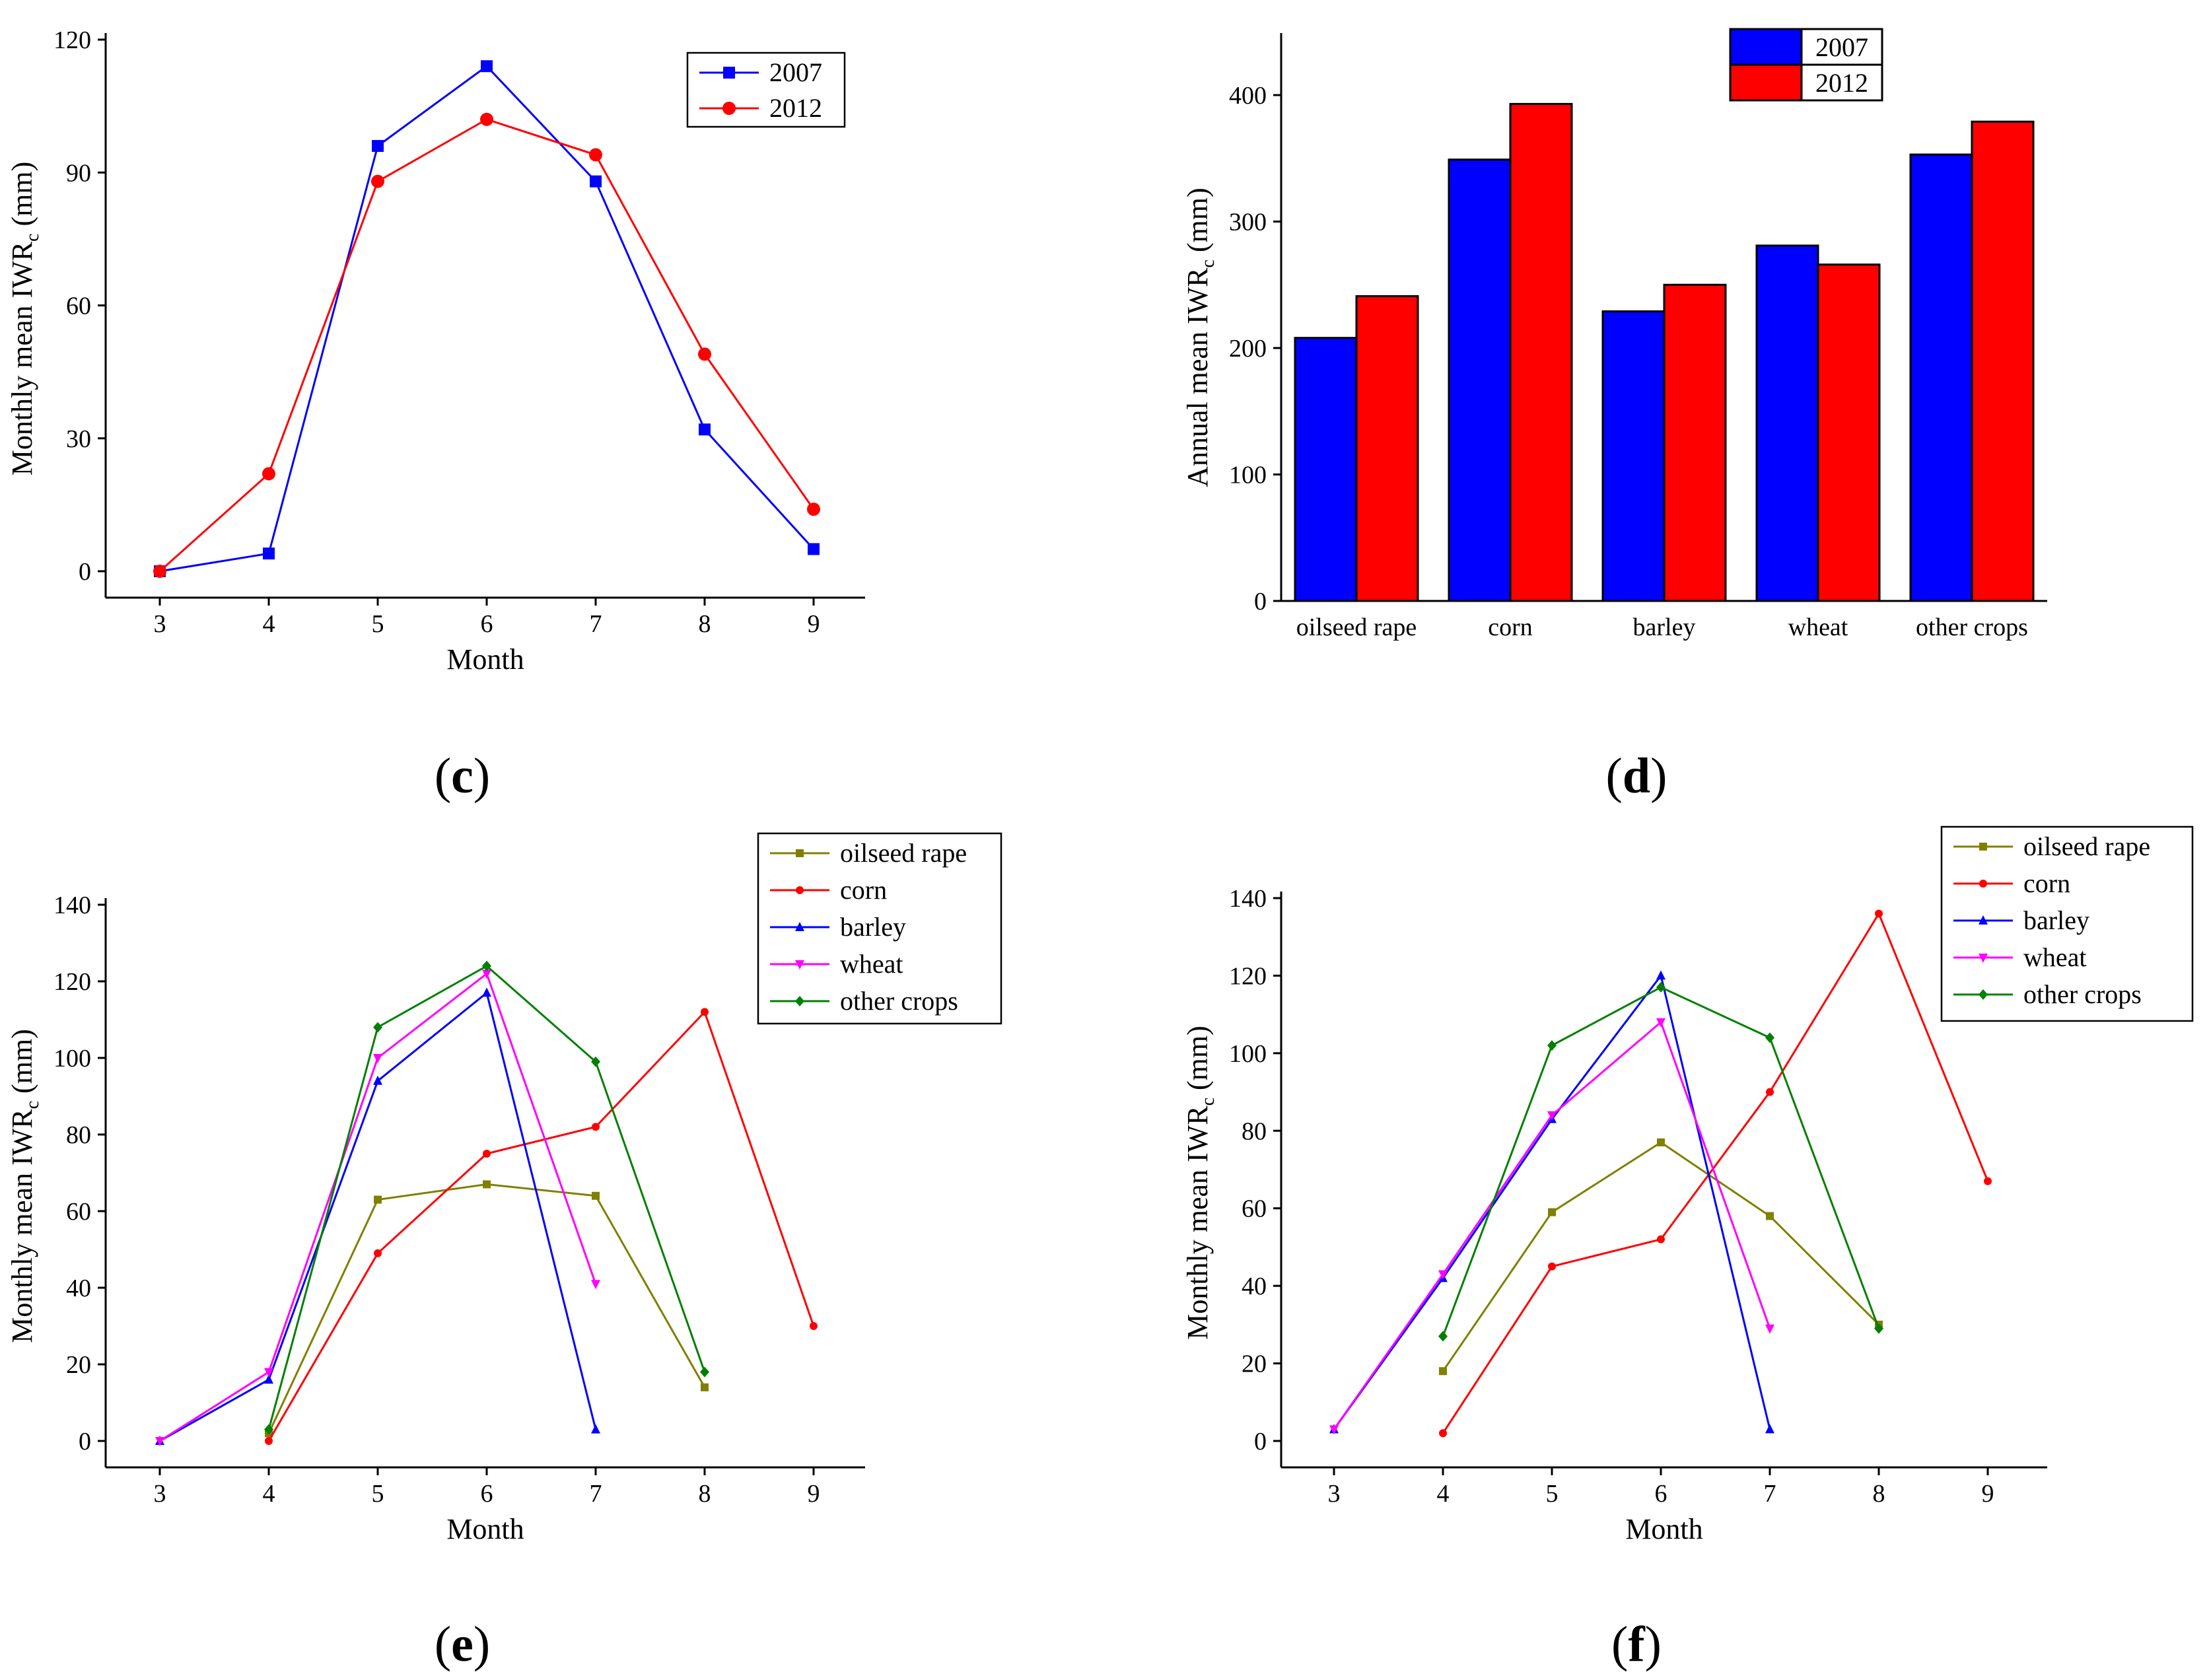 The image size is (2209, 1680). Describe the element at coordinates (486, 345) in the screenshot. I see `series-2012` at that location.